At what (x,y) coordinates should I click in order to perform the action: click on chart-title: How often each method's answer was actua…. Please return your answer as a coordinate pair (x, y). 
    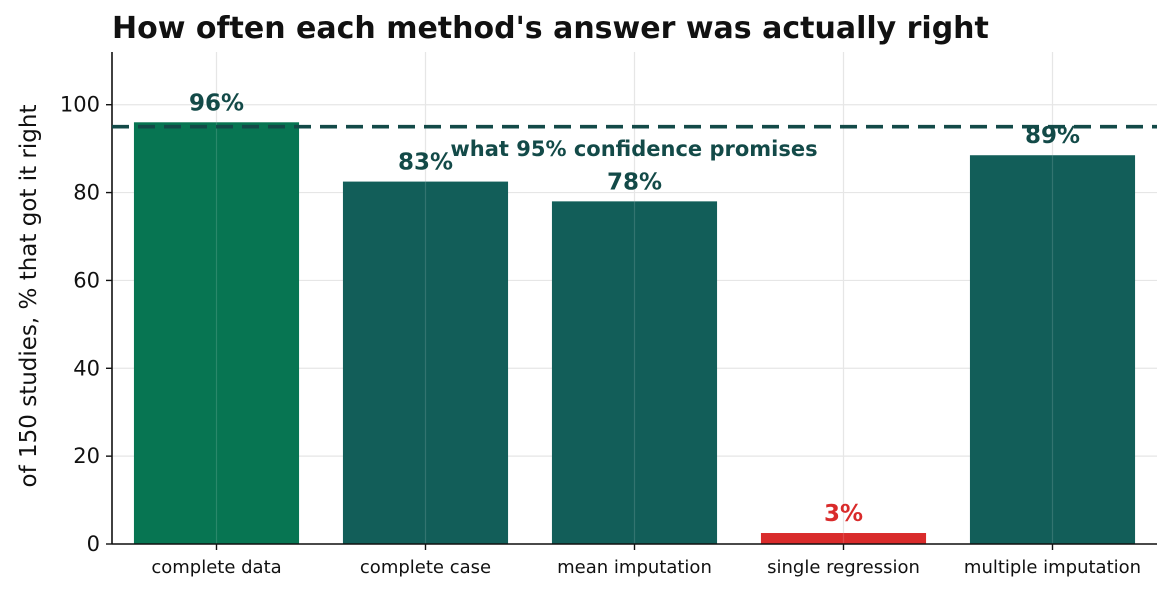
    Looking at the image, I should click on (550, 28).